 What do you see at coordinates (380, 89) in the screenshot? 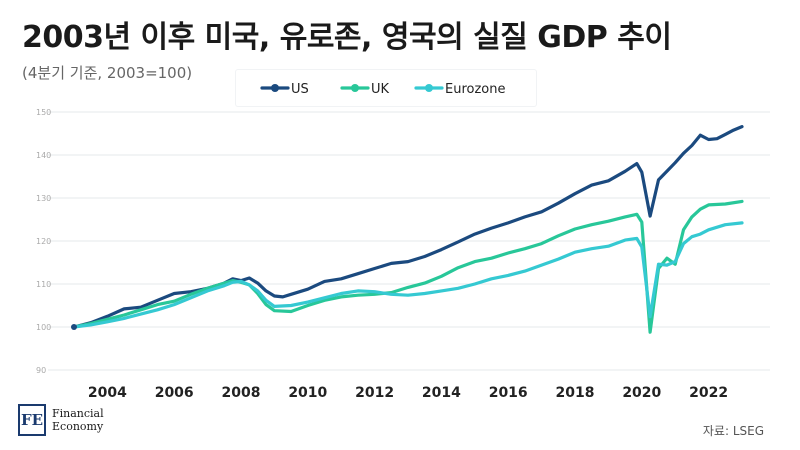
I see `legend-label-uk: UK` at bounding box center [380, 89].